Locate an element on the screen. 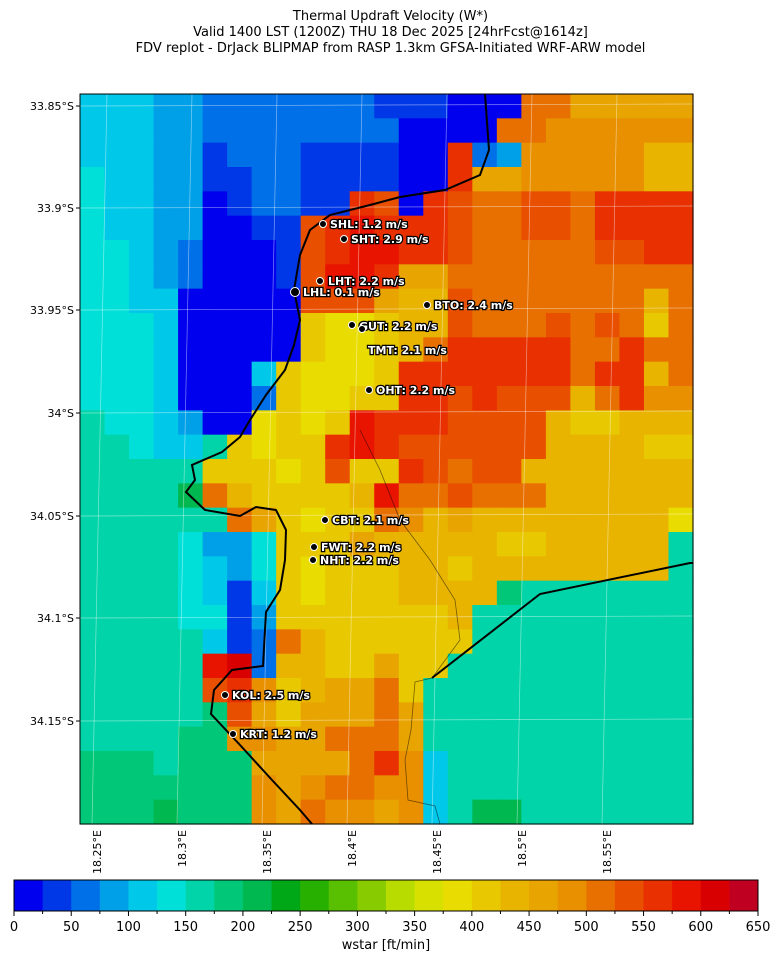 The height and width of the screenshot is (962, 781). colorbar-tick-label: 600 is located at coordinates (700, 927).